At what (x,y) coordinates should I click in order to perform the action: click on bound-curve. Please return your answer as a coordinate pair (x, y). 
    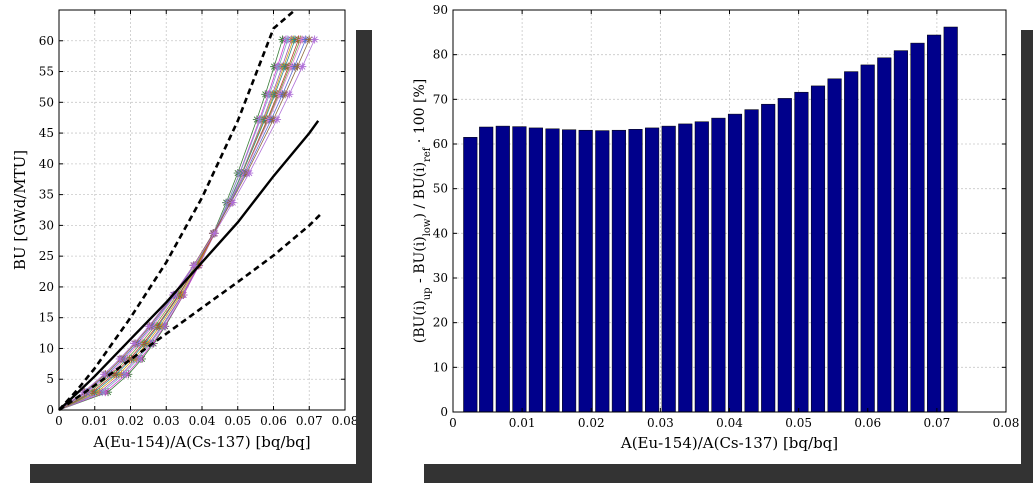
    Looking at the image, I should click on (190, 312).